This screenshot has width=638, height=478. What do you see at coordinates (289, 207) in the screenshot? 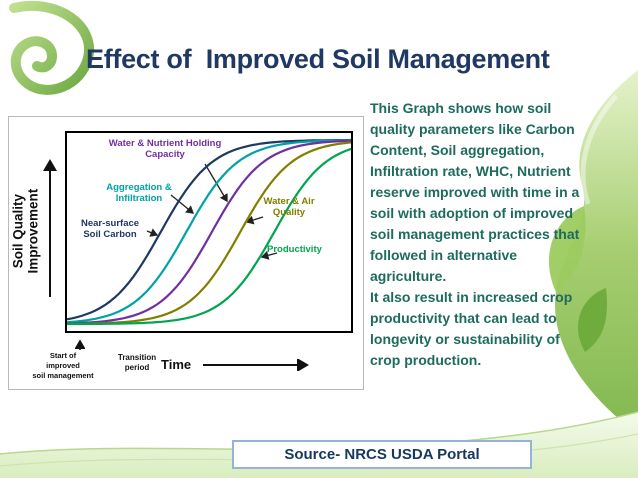
I see `curve-label-water-air-quality: Water & Air Quality` at bounding box center [289, 207].